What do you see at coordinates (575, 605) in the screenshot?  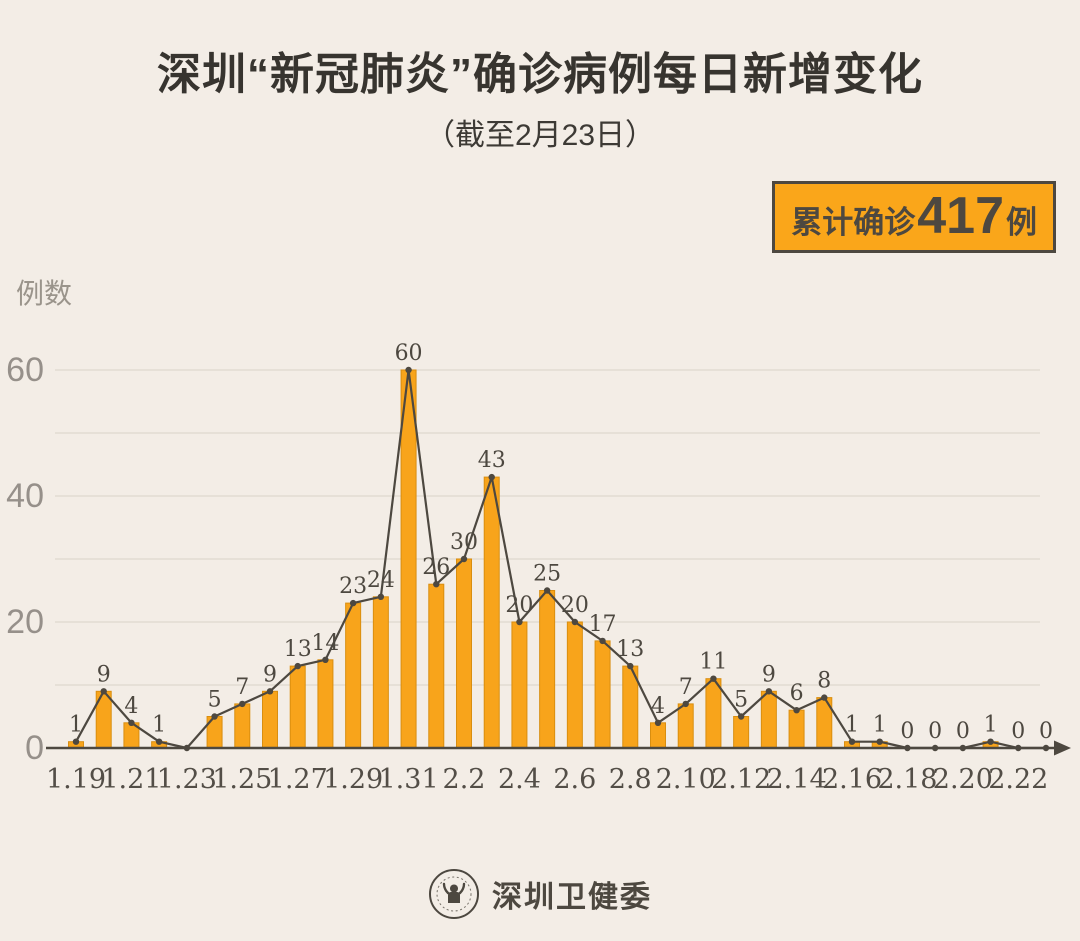 I see `value-label: 20` at bounding box center [575, 605].